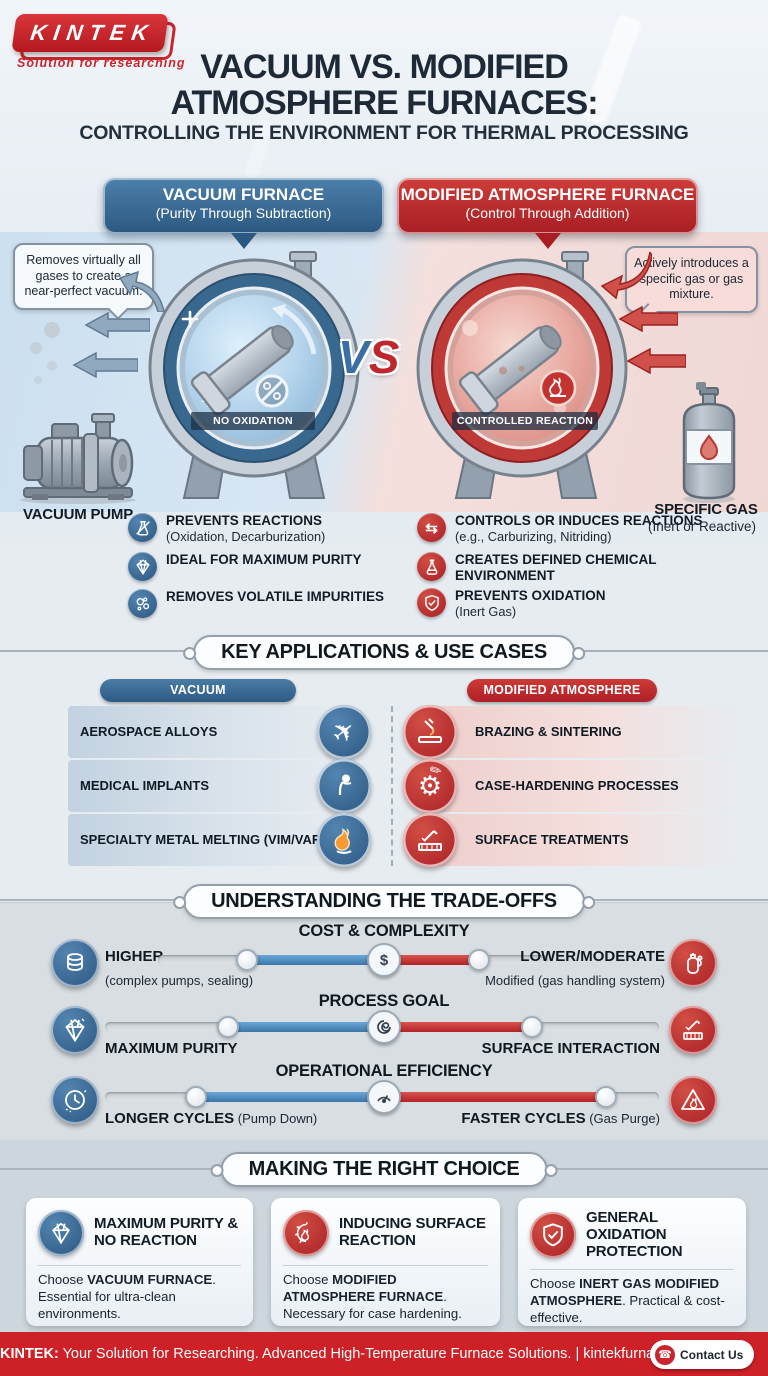 This screenshot has width=768, height=1376. Describe the element at coordinates (206, 786) in the screenshot. I see `application-row: MEDICAL IMPLANTS` at that location.